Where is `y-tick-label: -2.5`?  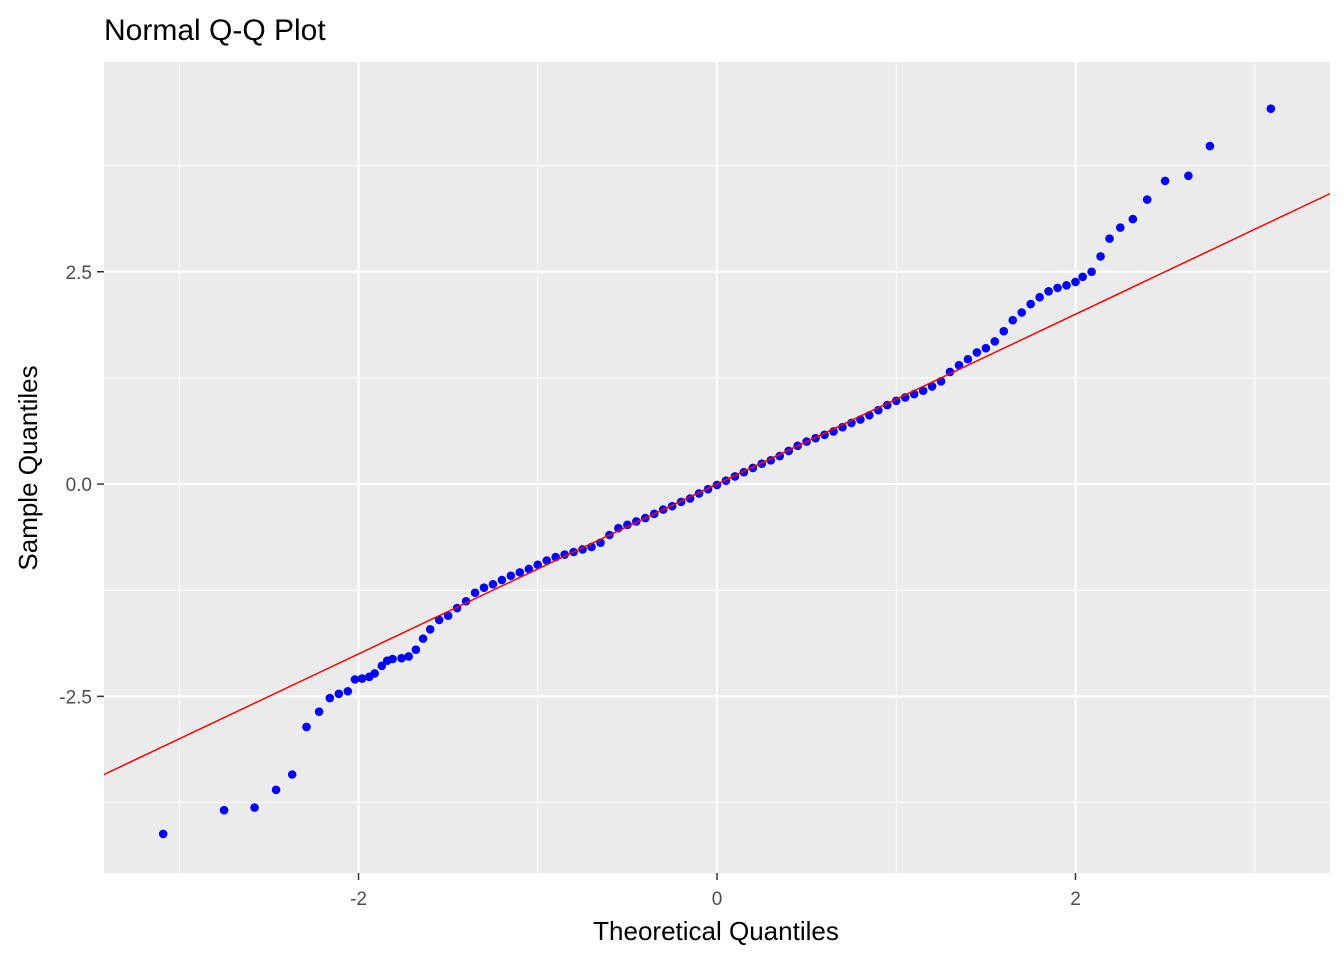 y-tick-label: -2.5 is located at coordinates (75, 697).